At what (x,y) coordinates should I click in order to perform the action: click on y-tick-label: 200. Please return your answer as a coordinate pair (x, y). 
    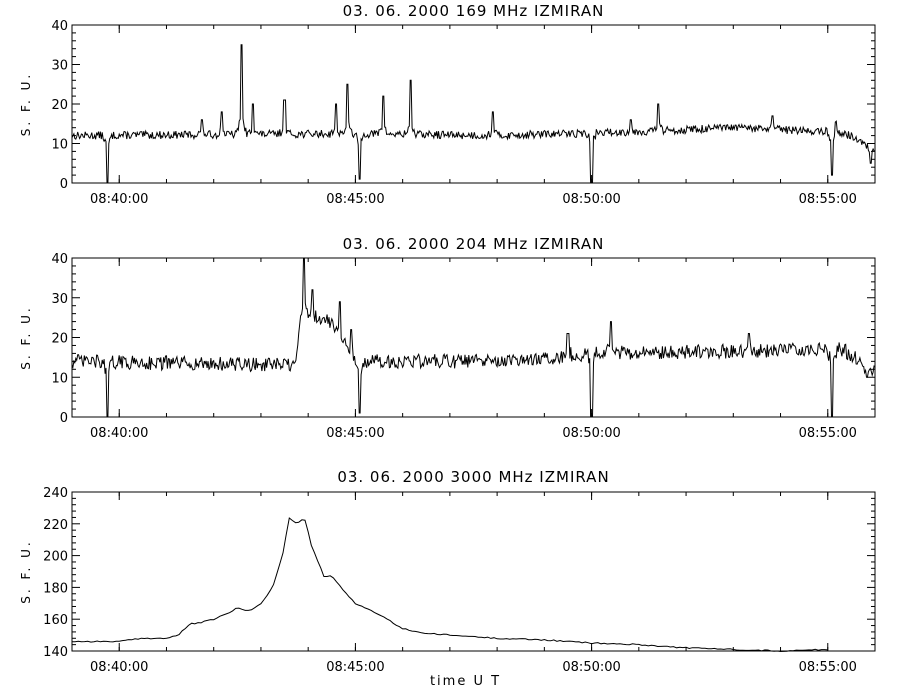
    Looking at the image, I should click on (55, 557).